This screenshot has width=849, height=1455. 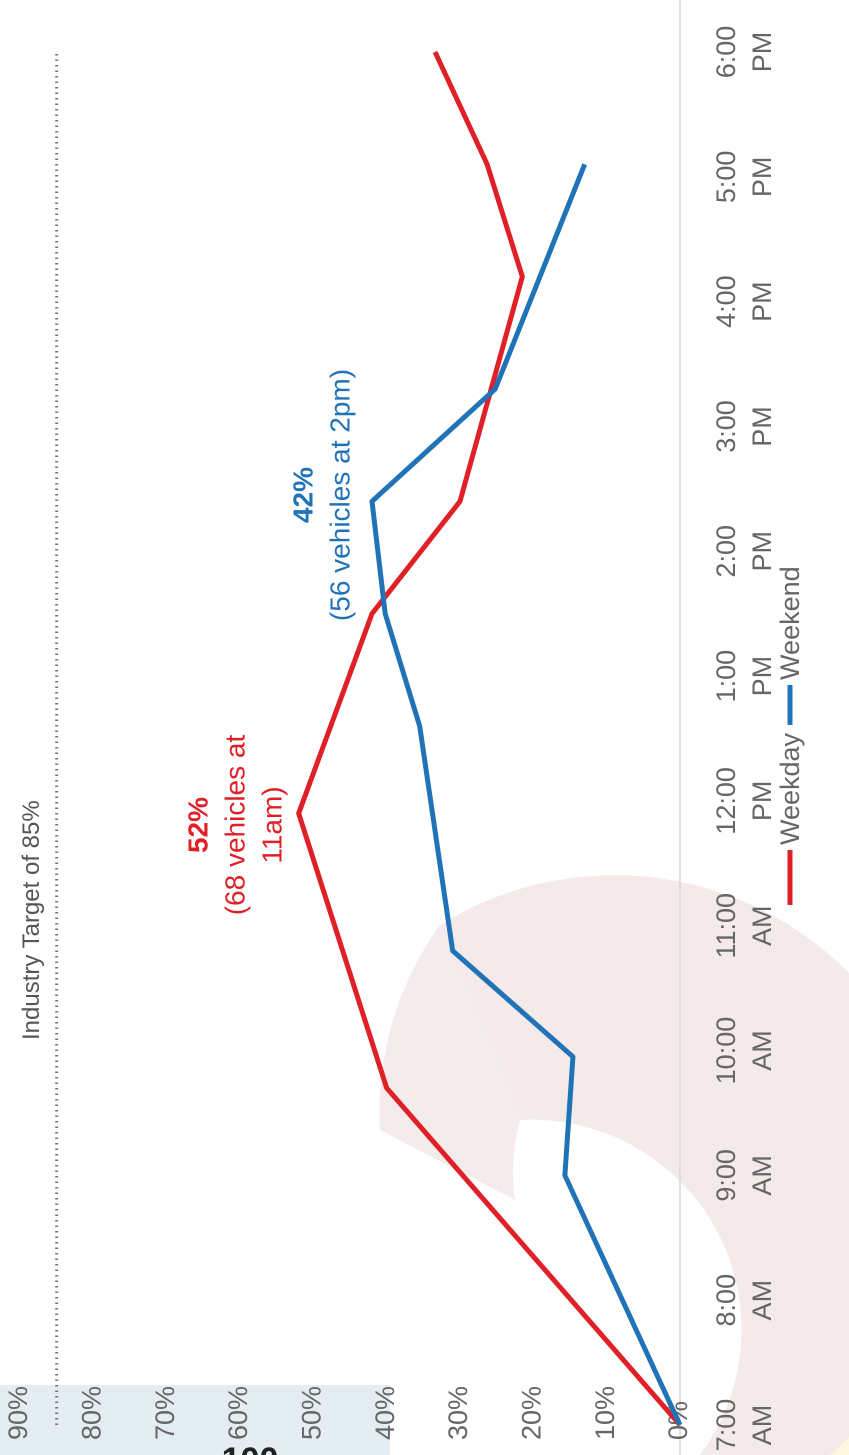 What do you see at coordinates (531, 1413) in the screenshot?
I see `y-tick-label: 20%` at bounding box center [531, 1413].